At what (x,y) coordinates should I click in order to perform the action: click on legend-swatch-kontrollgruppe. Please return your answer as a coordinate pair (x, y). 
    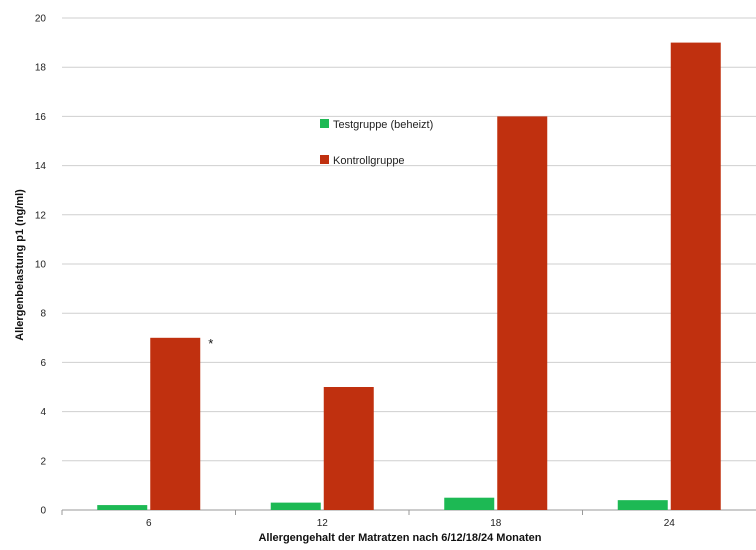
    Looking at the image, I should click on (324, 159).